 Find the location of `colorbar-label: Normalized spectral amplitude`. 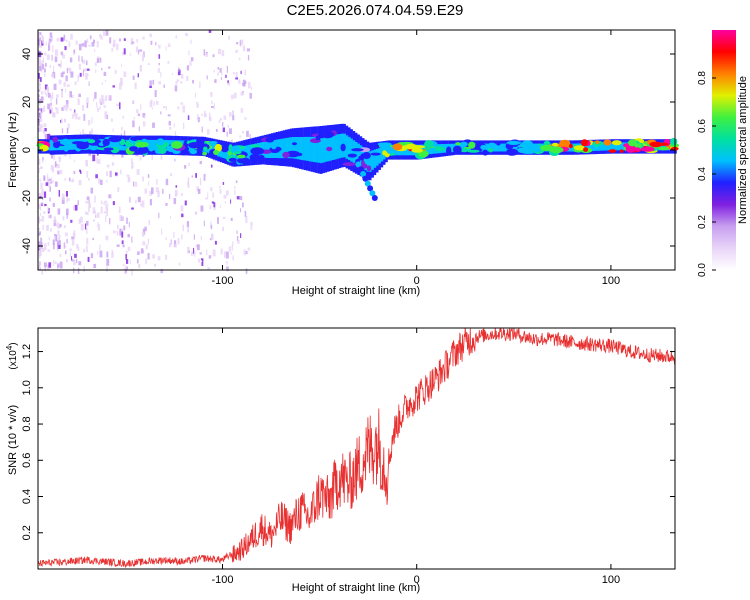

colorbar-label: Normalized spectral amplitude is located at coordinates (743, 150).